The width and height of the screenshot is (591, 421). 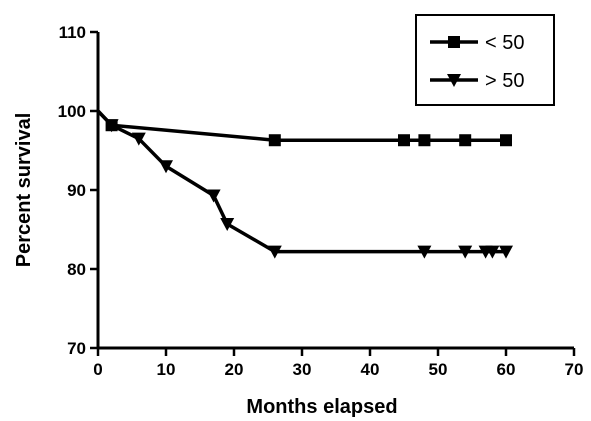 I want to click on legend-entry: > 50, so click(x=477, y=81).